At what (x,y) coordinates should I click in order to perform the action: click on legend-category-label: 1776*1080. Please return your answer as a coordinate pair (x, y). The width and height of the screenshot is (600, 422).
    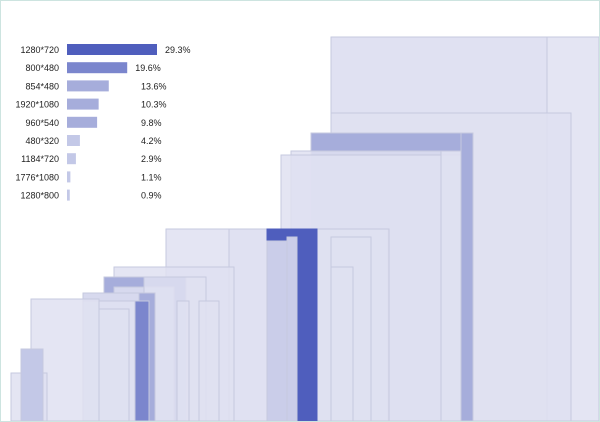
    Looking at the image, I should click on (37, 177).